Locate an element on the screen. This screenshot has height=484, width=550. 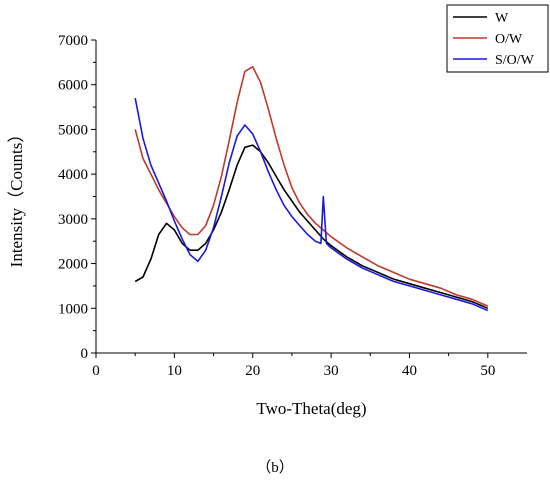
y-tick-label: 3000 is located at coordinates (73, 220).